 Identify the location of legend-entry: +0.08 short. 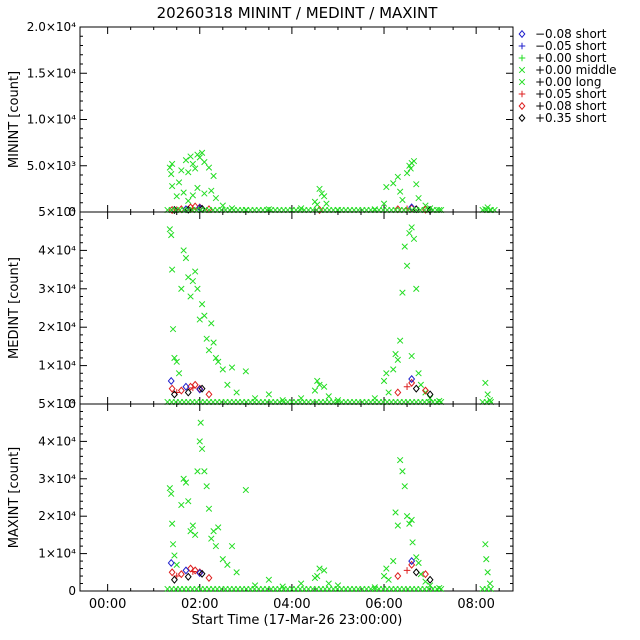
(562, 106).